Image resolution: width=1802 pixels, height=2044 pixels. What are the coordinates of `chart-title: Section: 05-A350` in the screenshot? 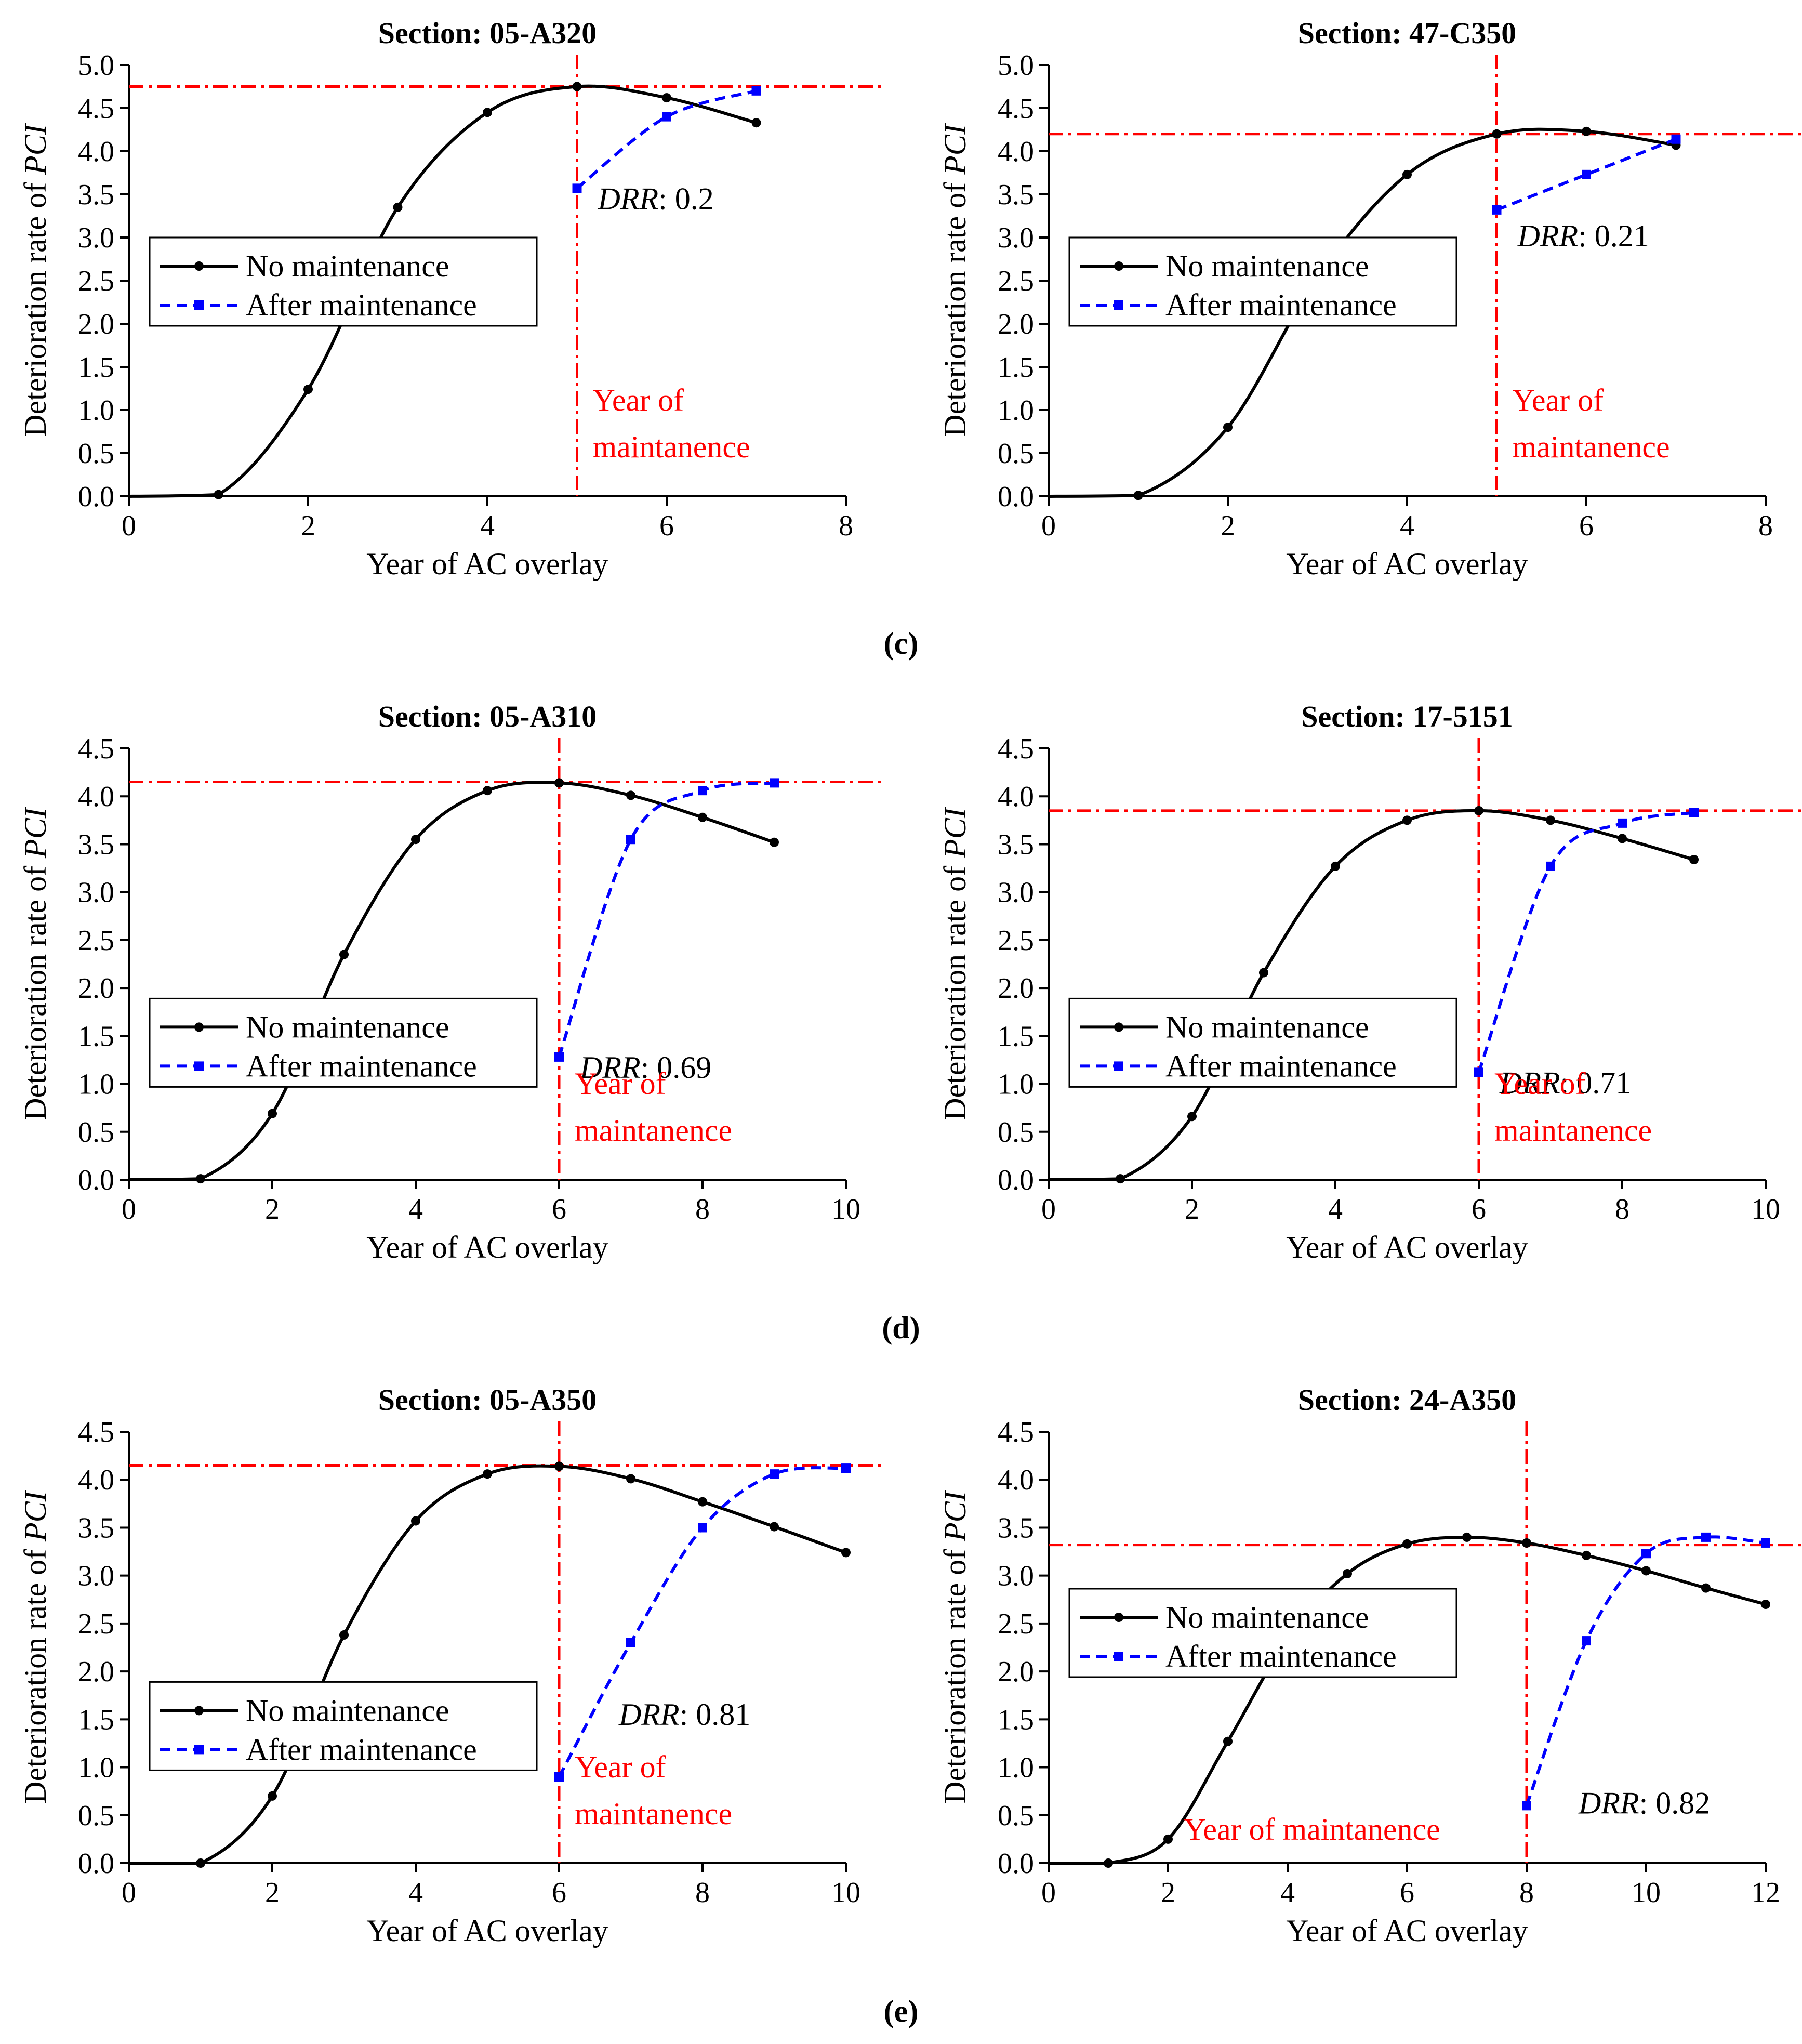 It's located at (487, 1400).